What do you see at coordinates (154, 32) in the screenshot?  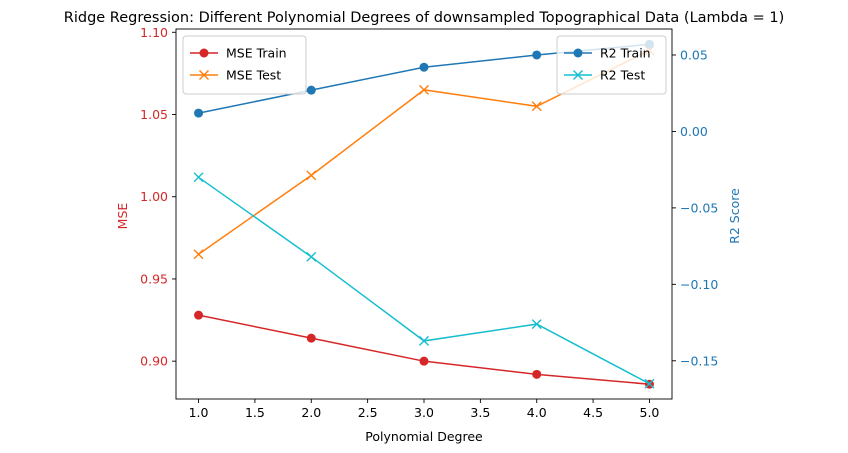 I see `y-left-tick-label: 1.10` at bounding box center [154, 32].